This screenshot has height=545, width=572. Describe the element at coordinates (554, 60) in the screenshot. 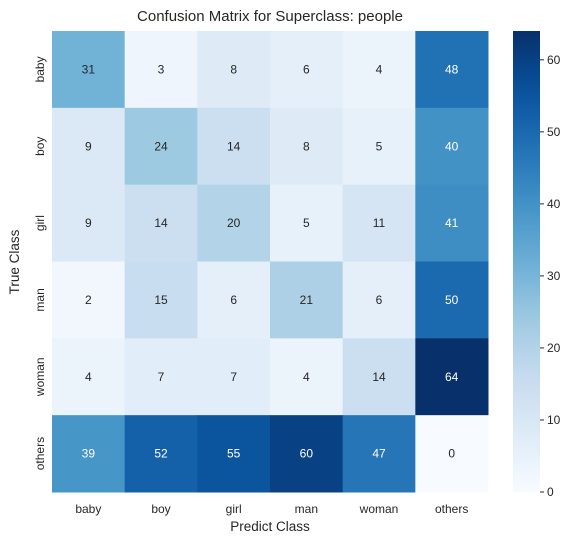

I see `colorbar-tick-label: 60` at that location.